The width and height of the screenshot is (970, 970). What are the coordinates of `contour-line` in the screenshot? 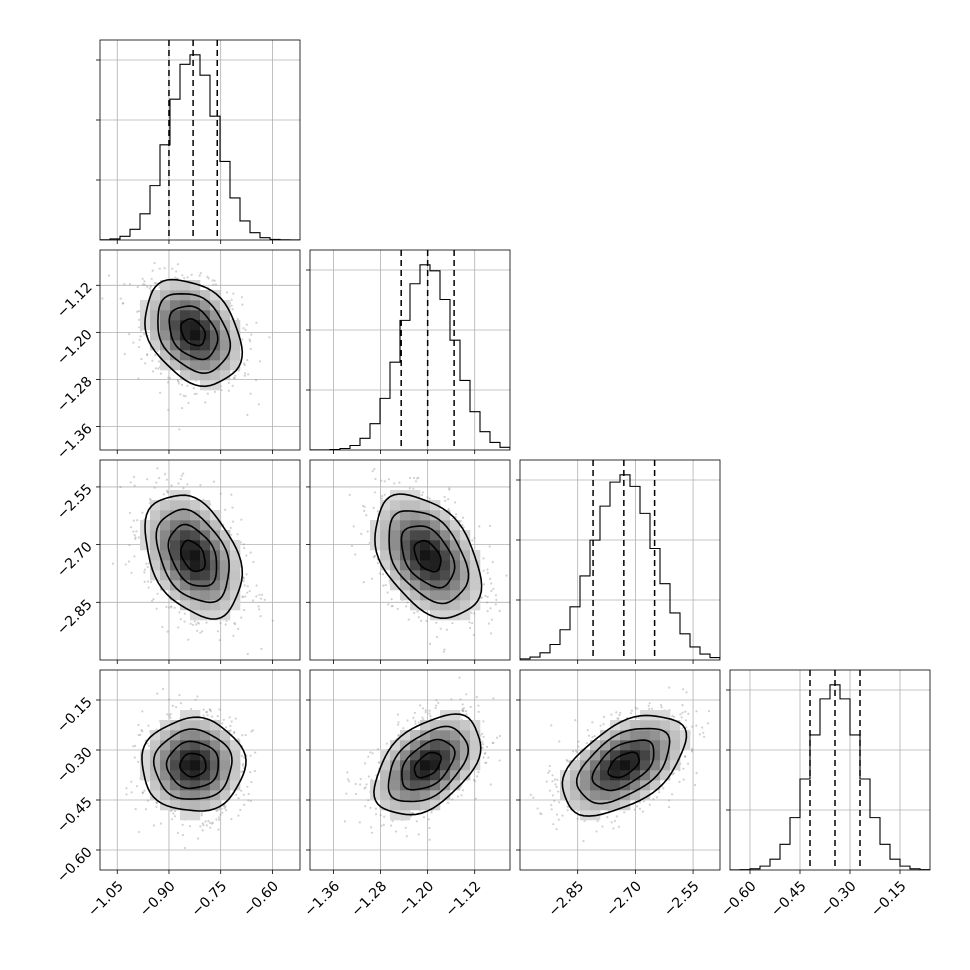 It's located at (192, 764).